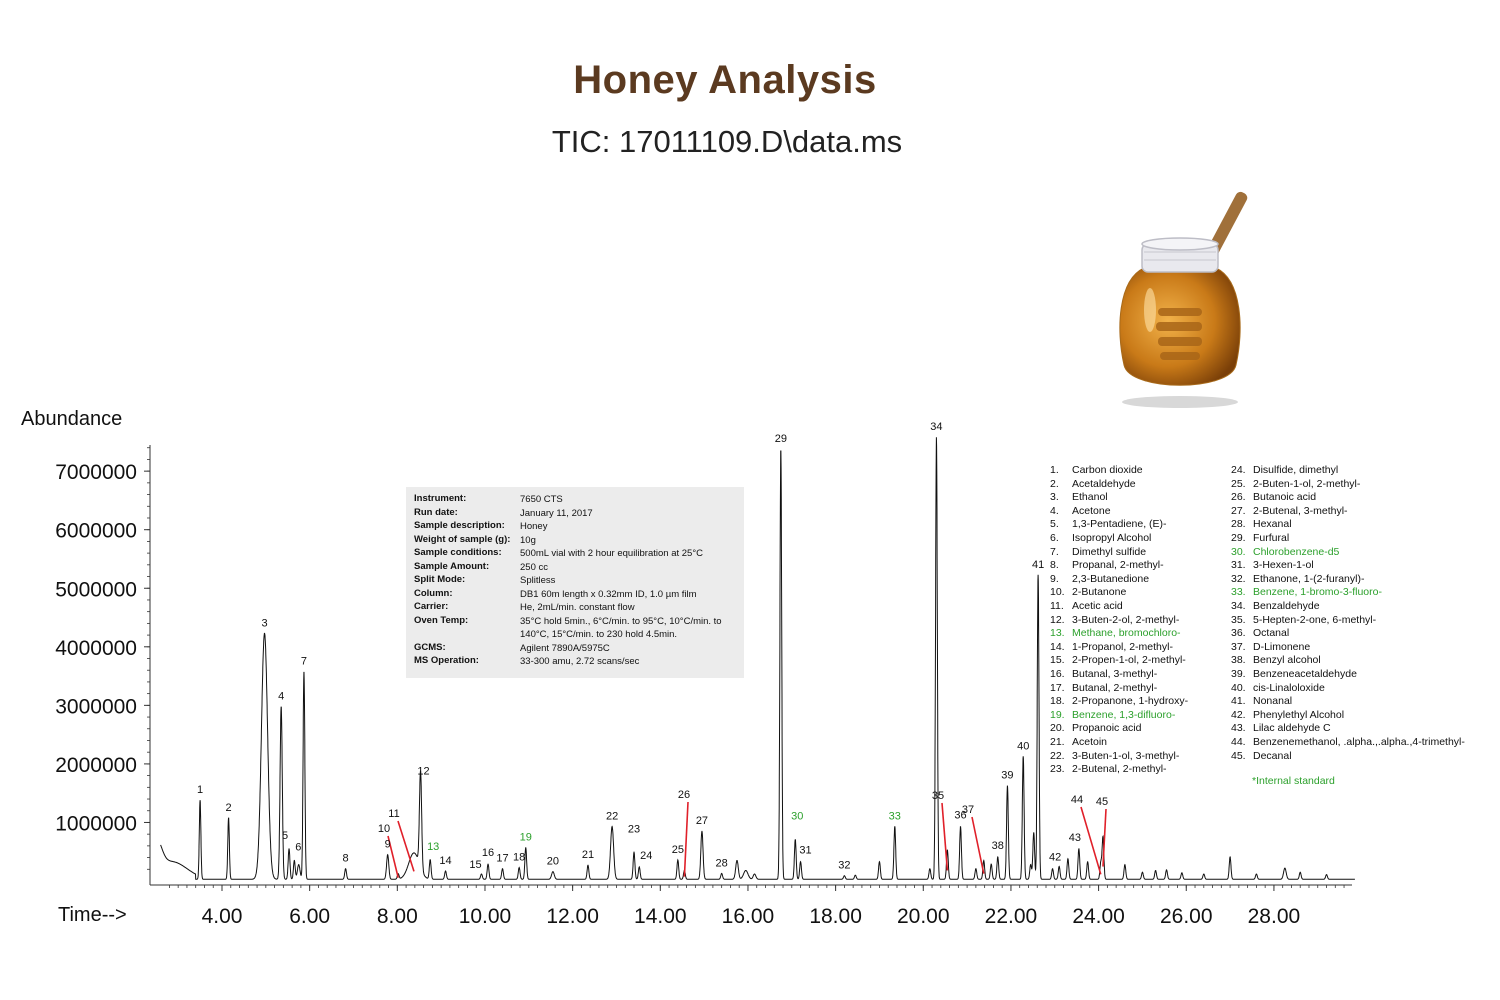  What do you see at coordinates (634, 829) in the screenshot?
I see `peak-label: 23` at bounding box center [634, 829].